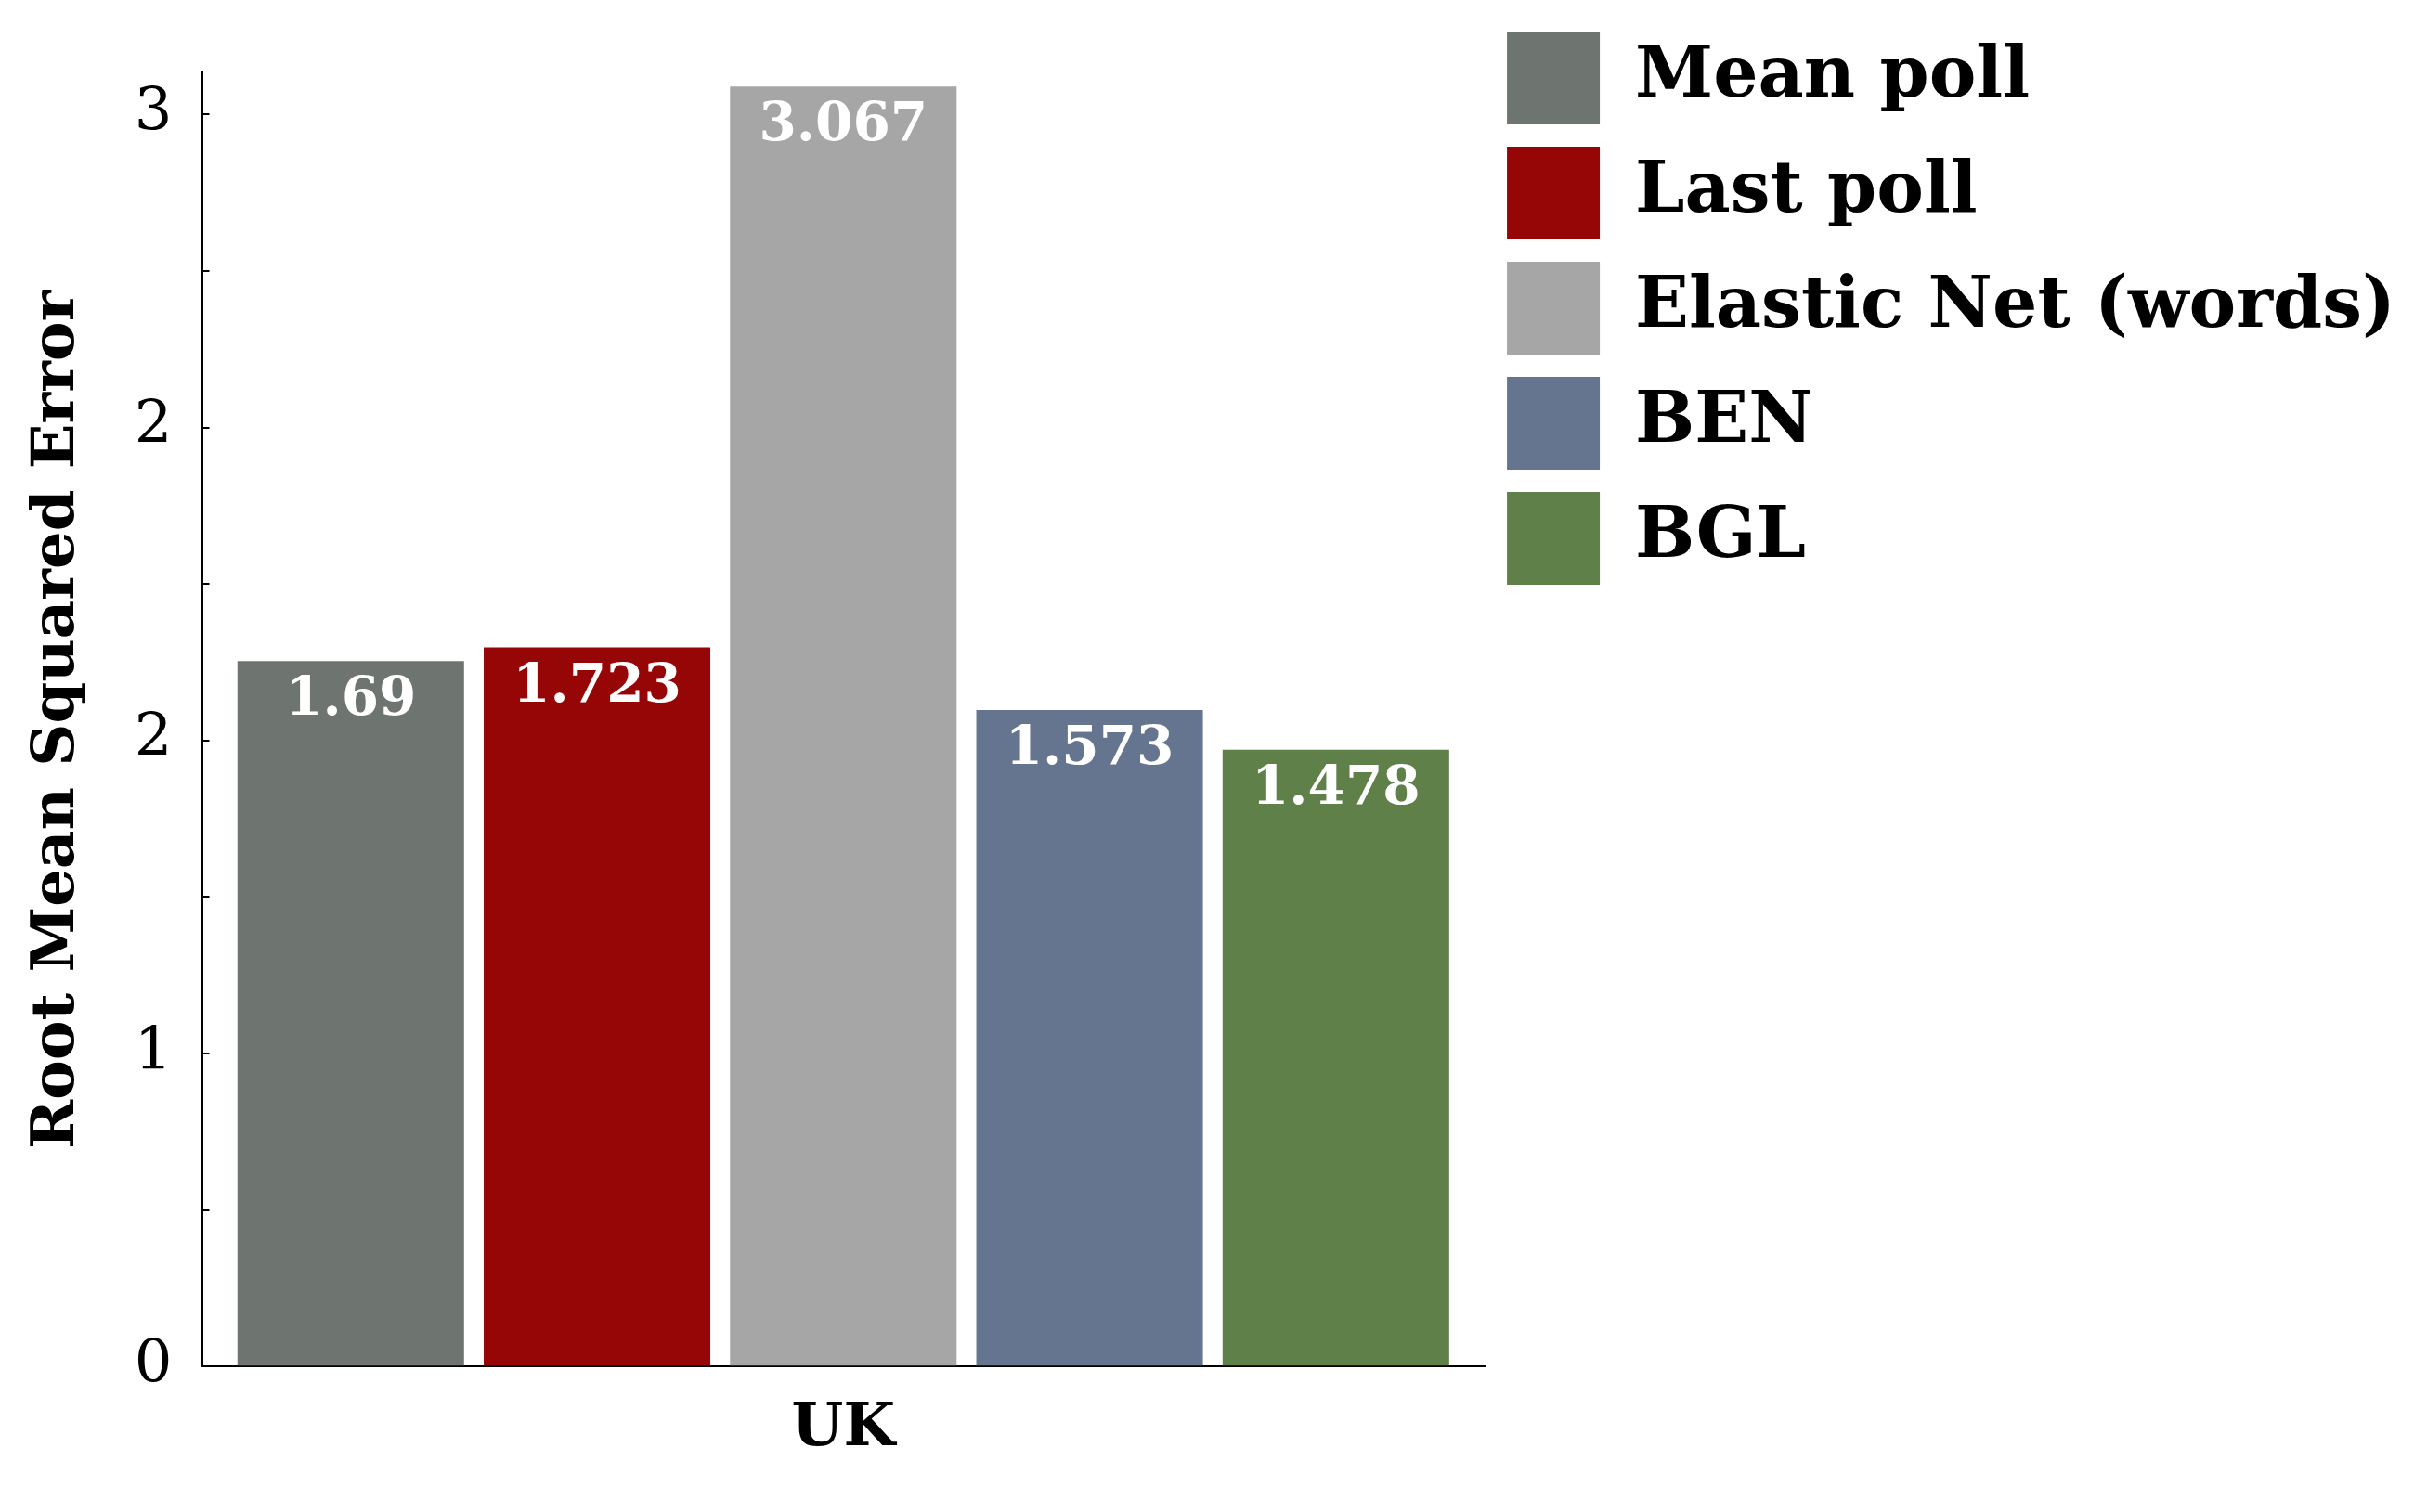 The height and width of the screenshot is (1512, 2414). I want to click on data-label: 3.067, so click(843, 122).